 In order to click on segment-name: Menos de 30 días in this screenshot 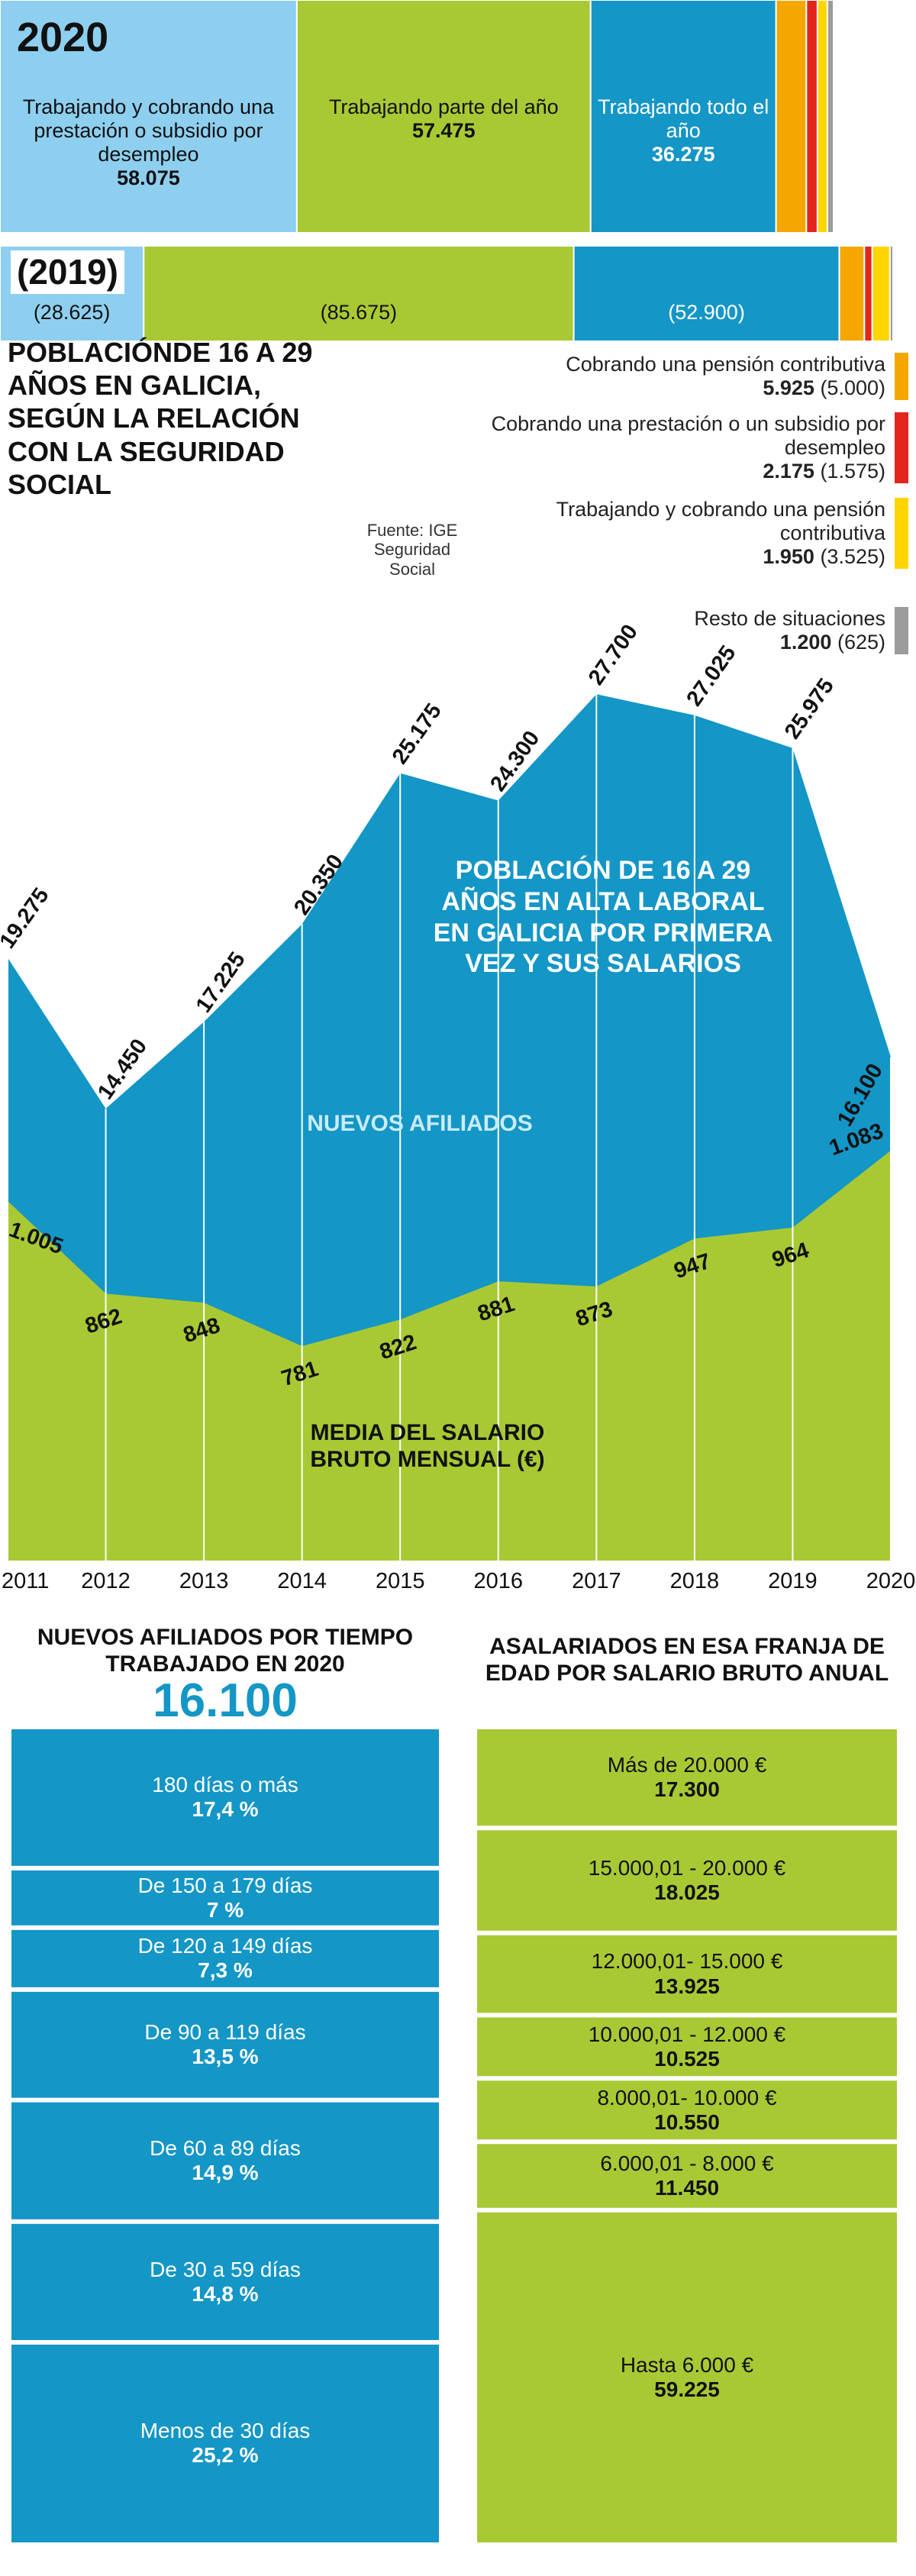, I will do `click(225, 2431)`.